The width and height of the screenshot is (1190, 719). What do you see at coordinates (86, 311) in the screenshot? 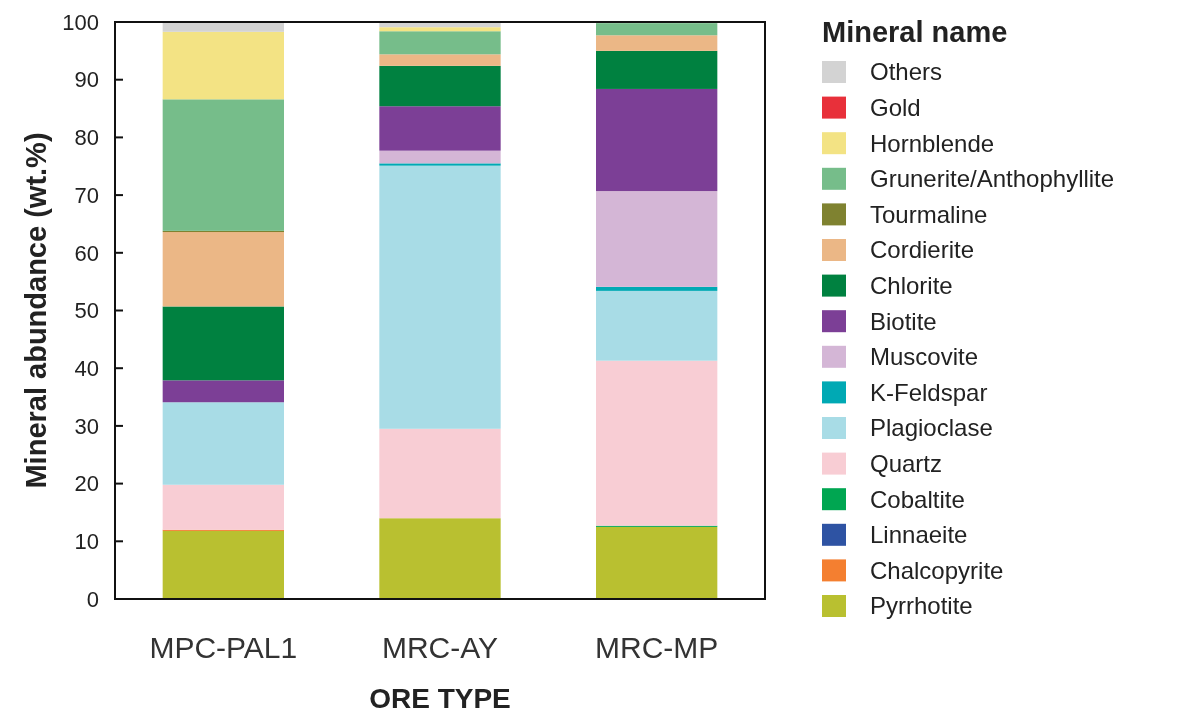
I see `y-tick-label: 50` at bounding box center [86, 311].